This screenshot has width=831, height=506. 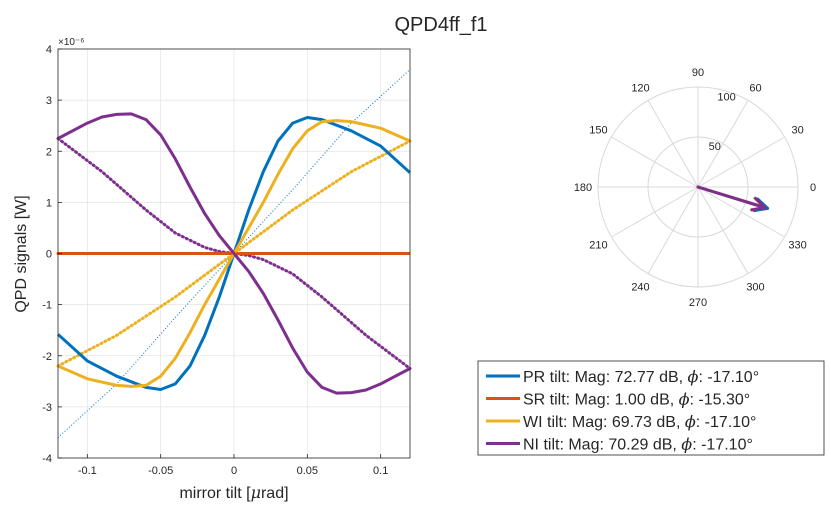 I want to click on x-tick-label: -0.1, so click(x=87, y=471).